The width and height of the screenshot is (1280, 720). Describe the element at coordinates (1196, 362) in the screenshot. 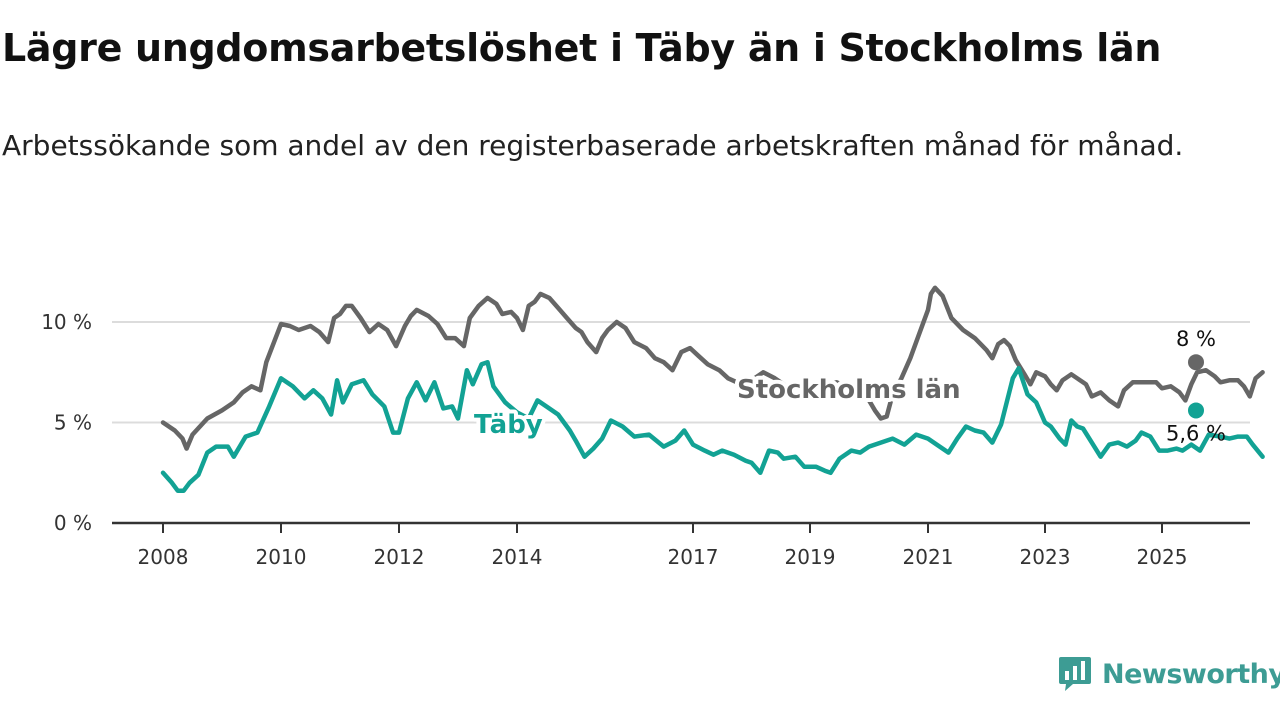

I see `end-point-stockholms-lan` at that location.